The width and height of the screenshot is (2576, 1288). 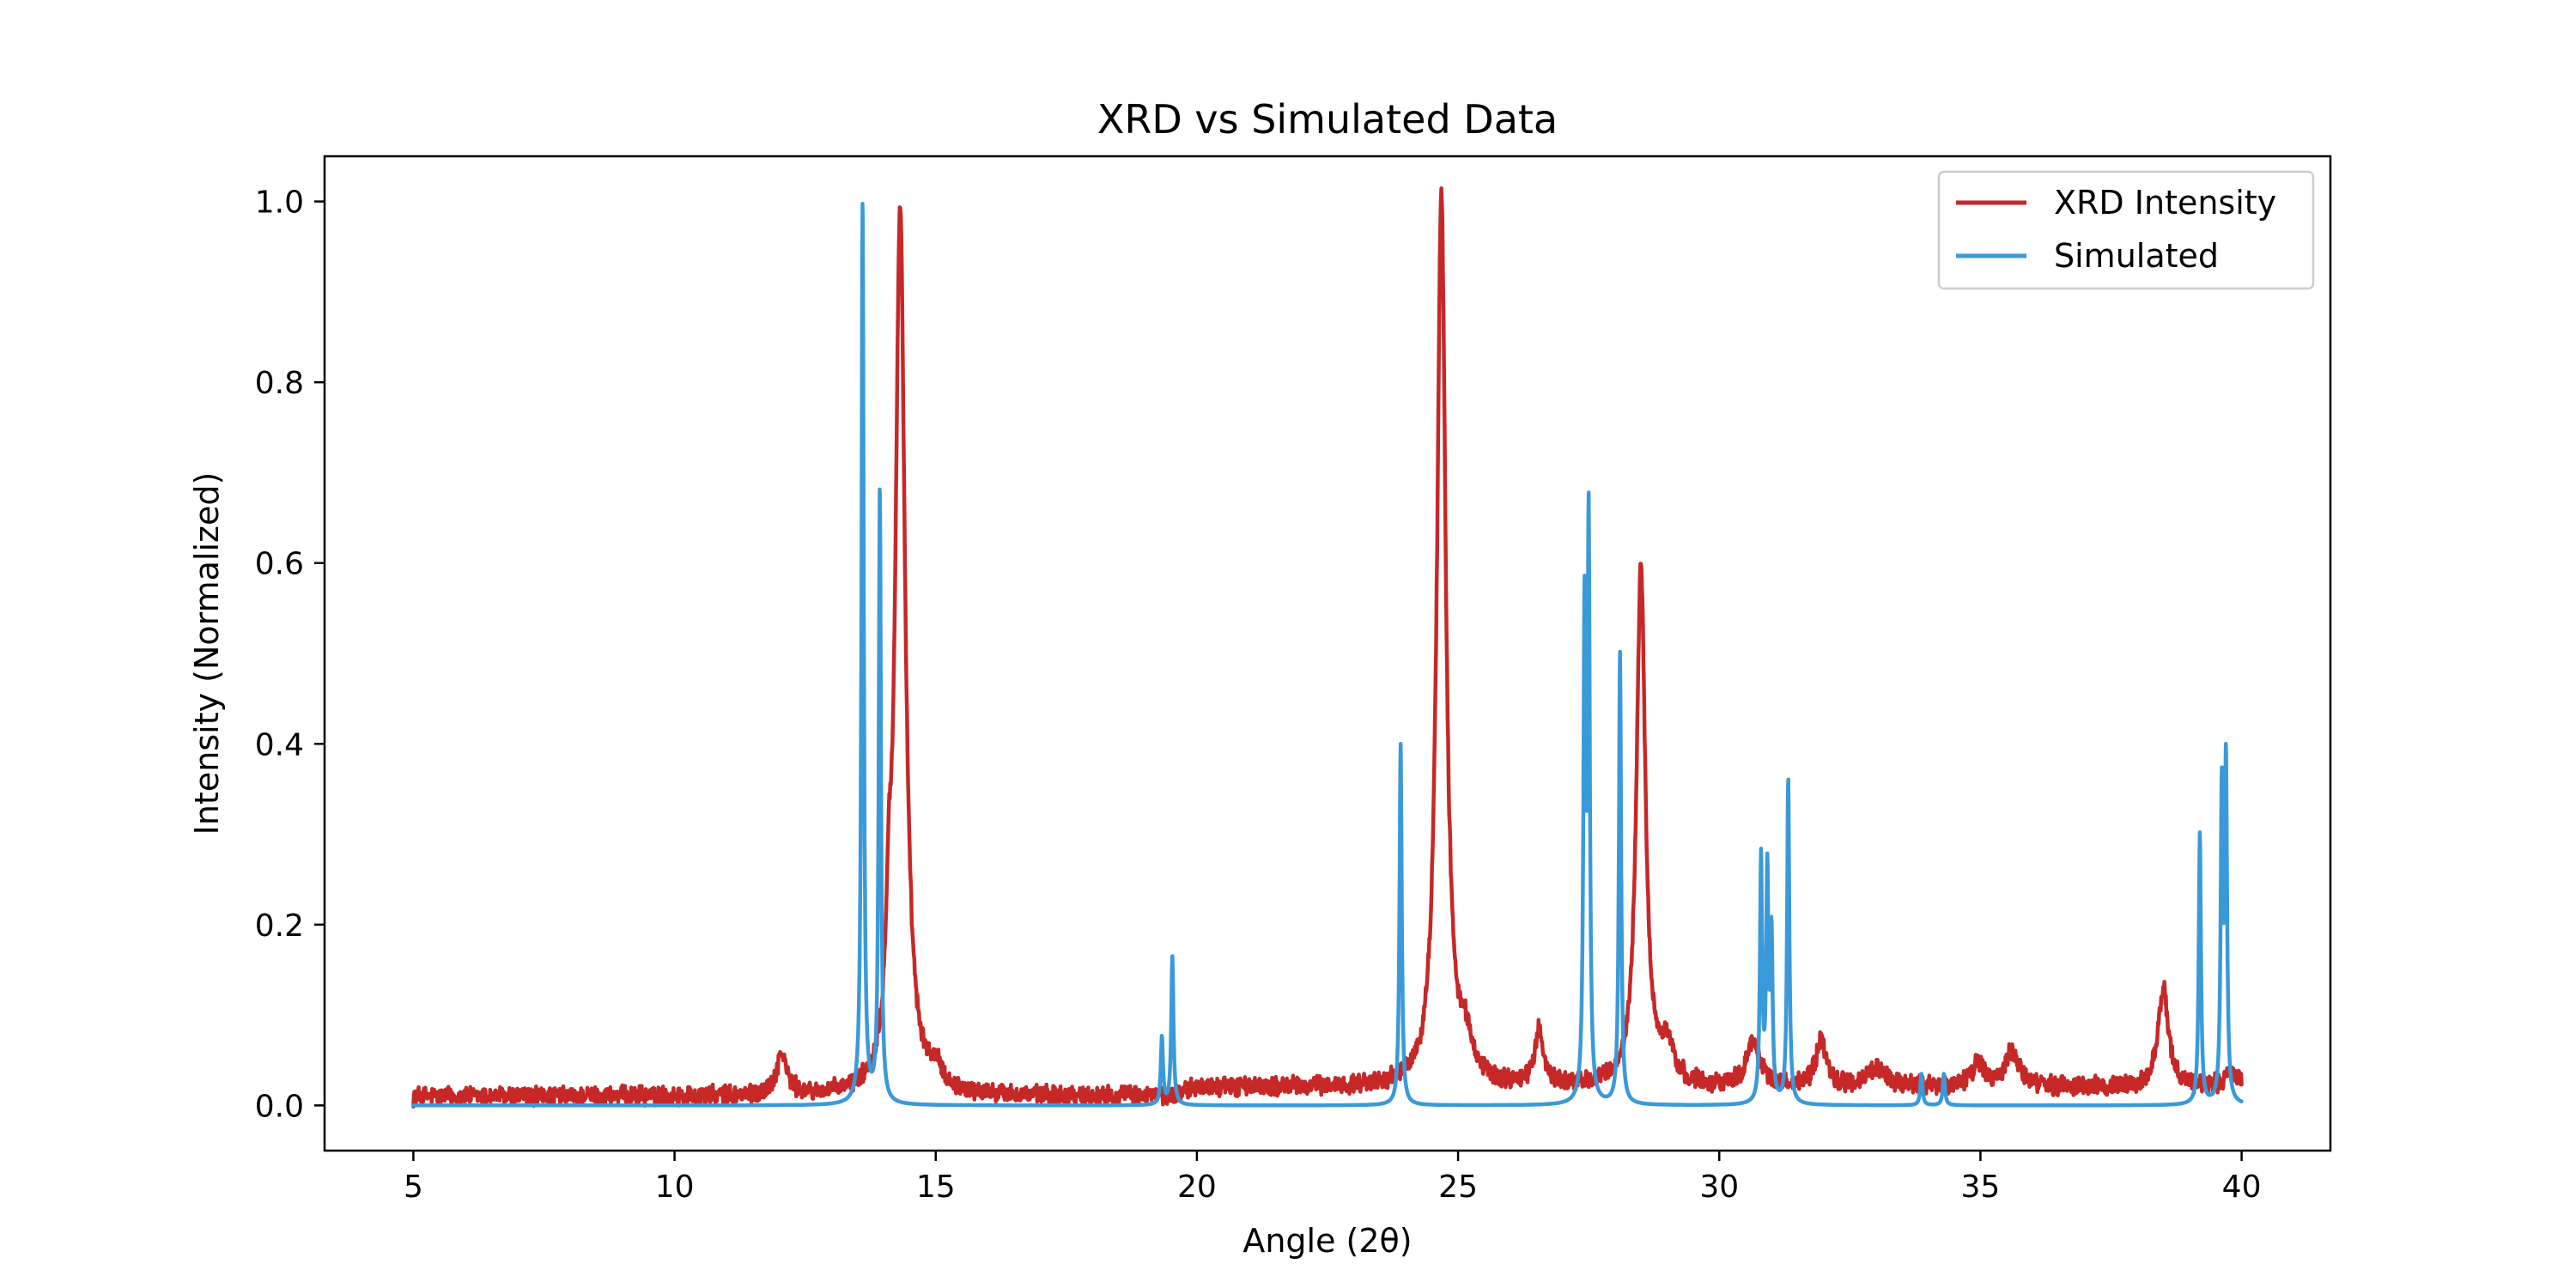 I want to click on x-tick-label: 20, so click(x=1197, y=1188).